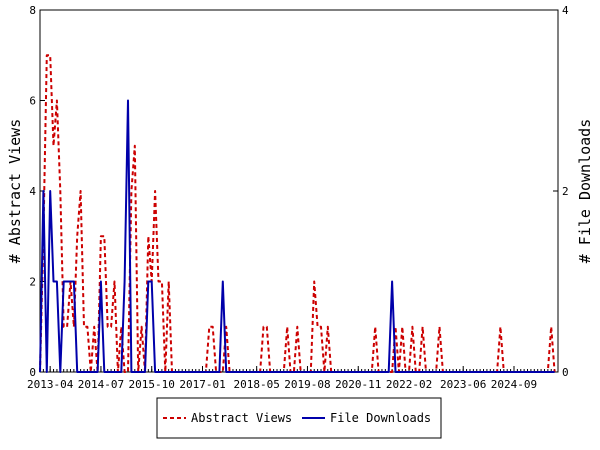 This screenshot has width=600, height=450. Describe the element at coordinates (50, 384) in the screenshot. I see `x-tick-label: 2013-04` at that location.